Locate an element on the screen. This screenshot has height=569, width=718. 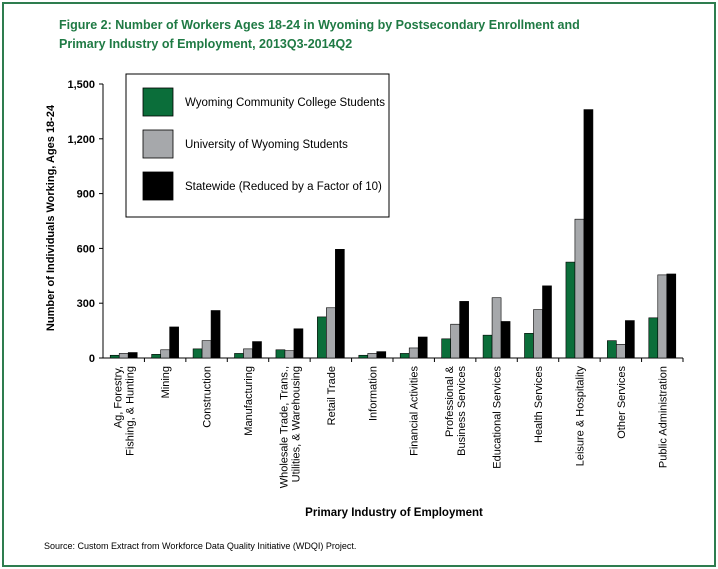
x-tick-label: Professional & Business Services is located at coordinates (456, 410).